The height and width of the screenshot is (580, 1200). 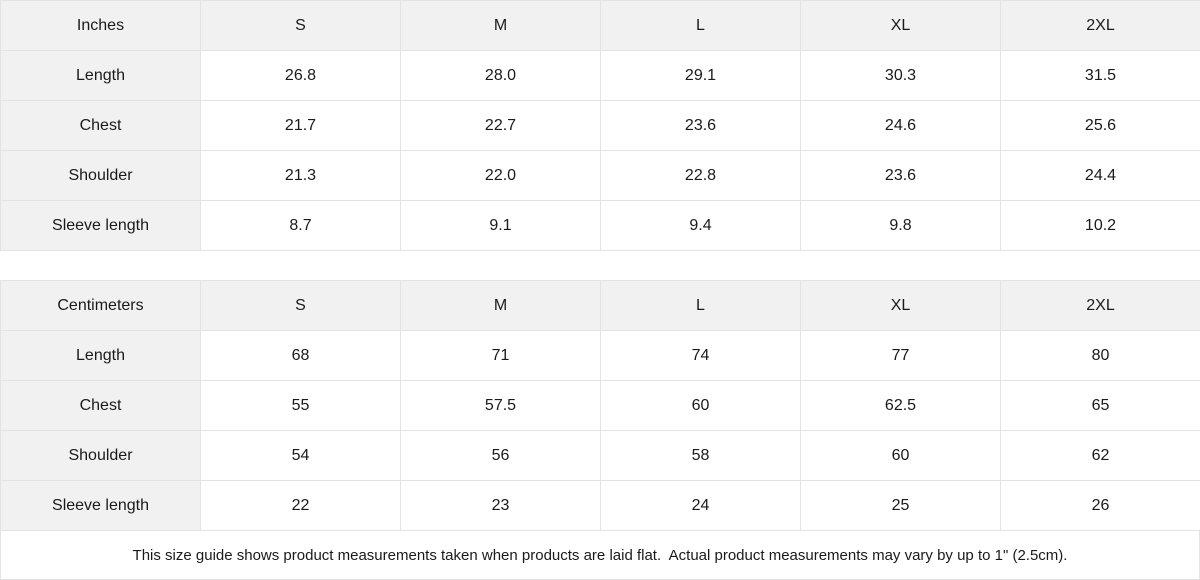 I want to click on cell-inches-chest-m: 22.7, so click(x=500, y=125).